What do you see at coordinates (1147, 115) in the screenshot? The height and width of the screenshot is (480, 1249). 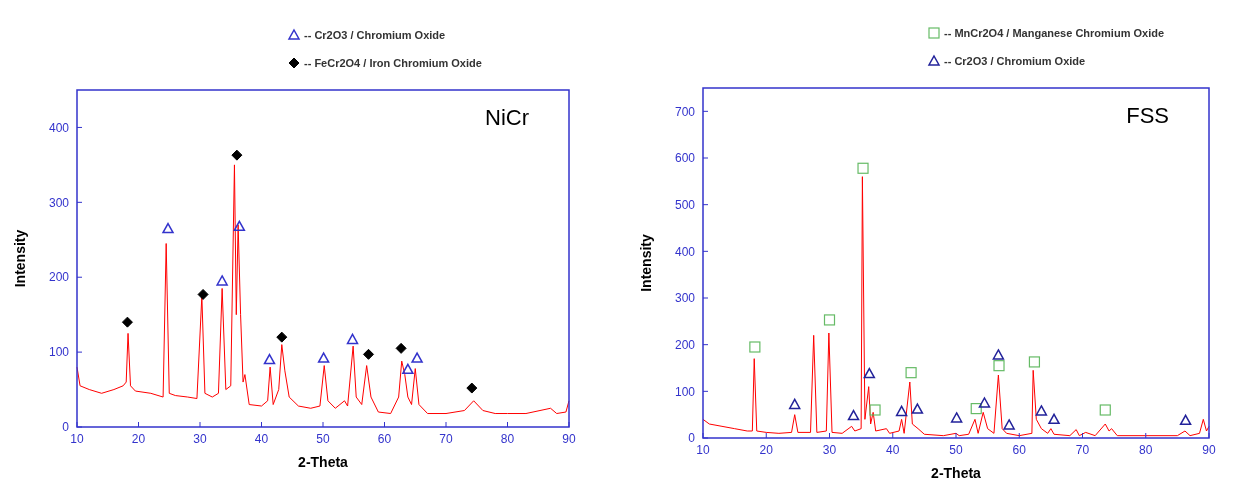 I see `annotation: FSS` at bounding box center [1147, 115].